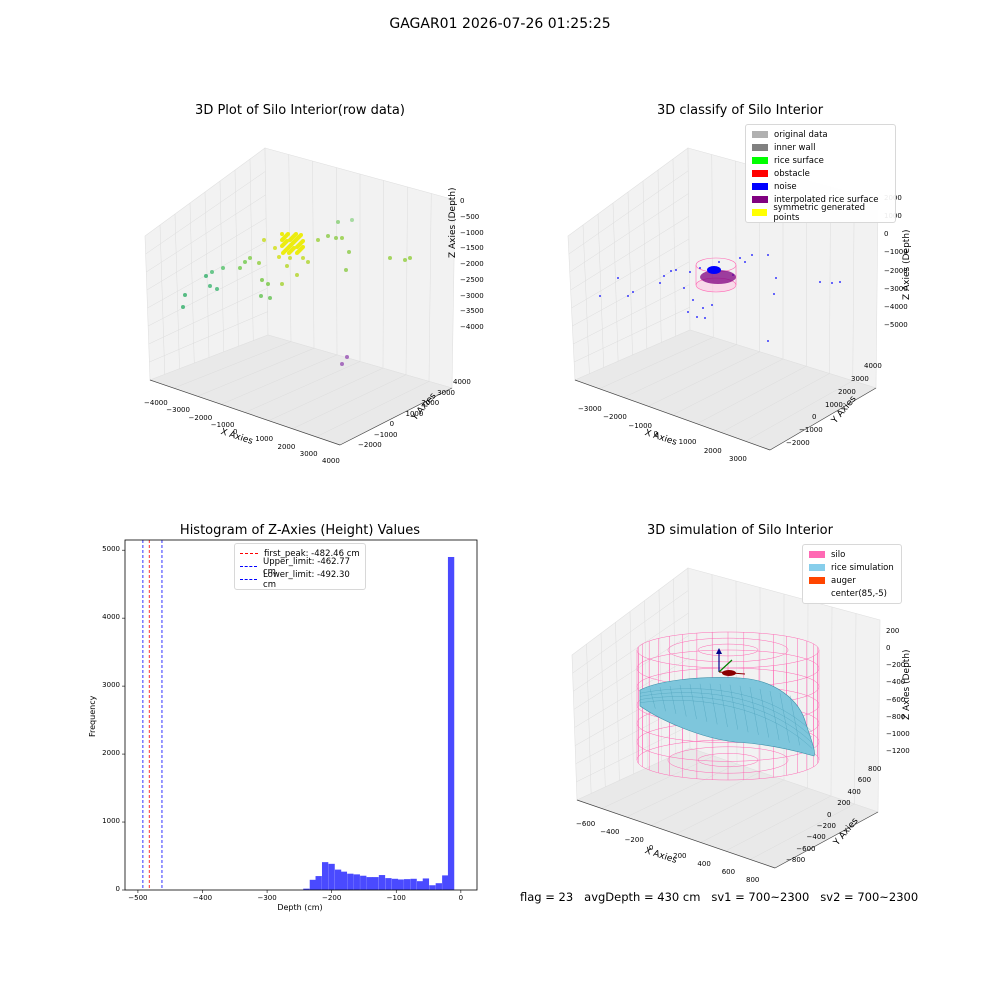 This screenshot has width=1000, height=1000. What do you see at coordinates (446, 392) in the screenshot?
I see `y-tick-label: 3000` at bounding box center [446, 392].